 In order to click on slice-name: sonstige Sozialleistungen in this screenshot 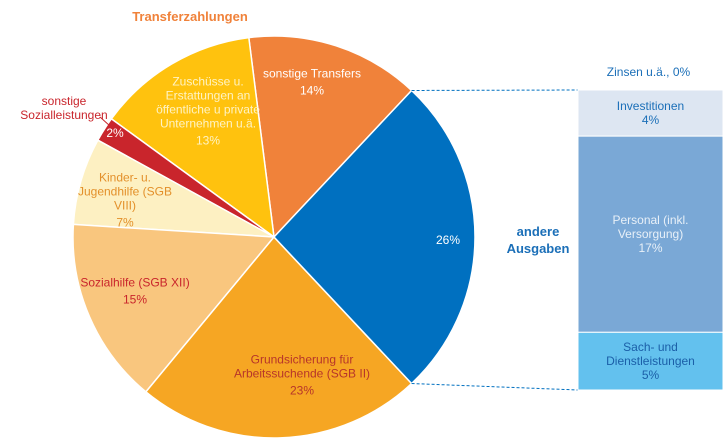, I will do `click(64, 108)`.